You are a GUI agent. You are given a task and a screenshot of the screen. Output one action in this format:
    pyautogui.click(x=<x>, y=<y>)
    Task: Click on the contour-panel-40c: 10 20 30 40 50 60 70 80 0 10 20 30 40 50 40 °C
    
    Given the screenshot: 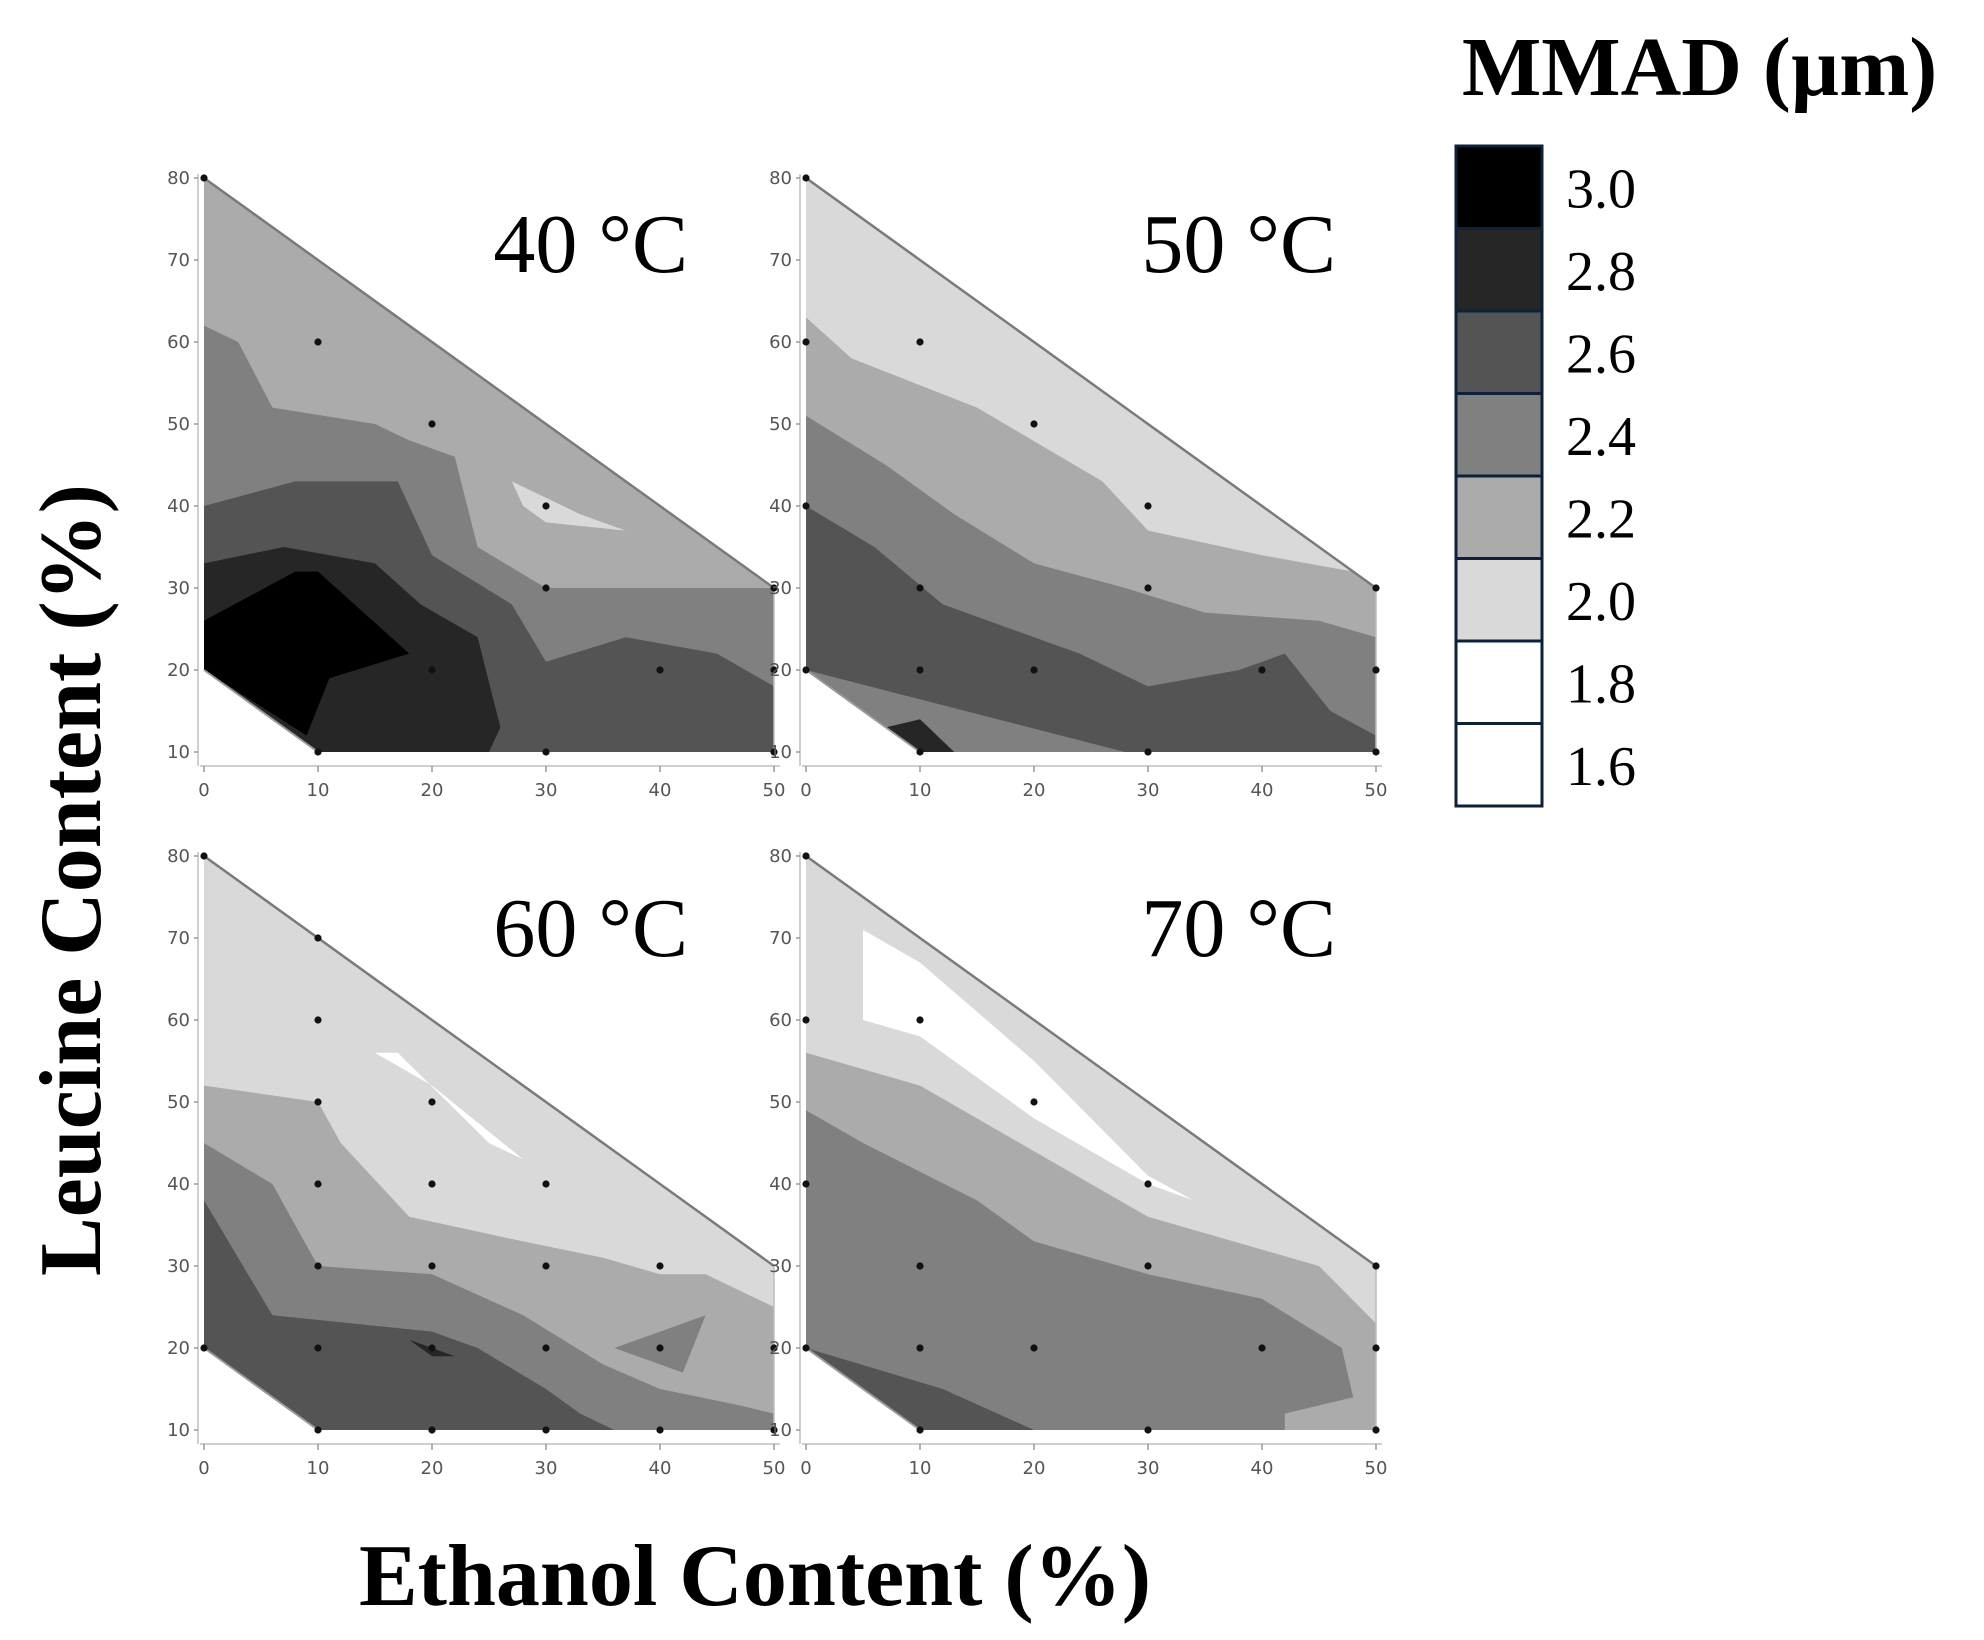 What is the action you would take?
    pyautogui.click(x=476, y=484)
    